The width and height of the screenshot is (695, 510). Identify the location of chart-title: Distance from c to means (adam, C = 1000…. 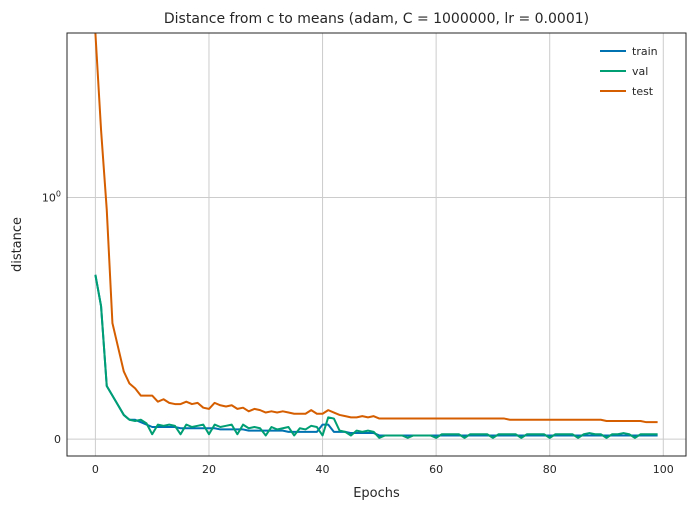
(376, 19).